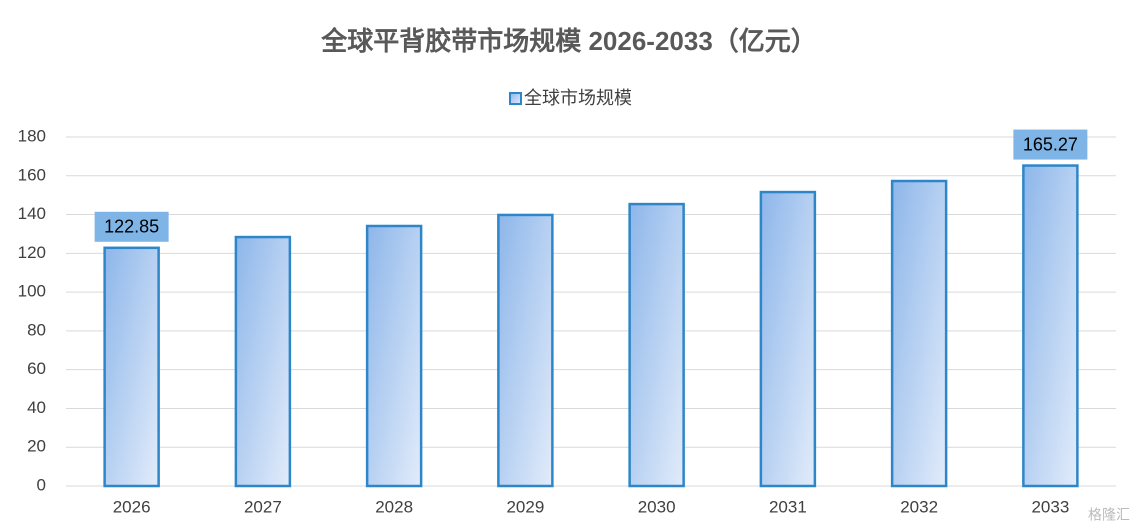 This screenshot has width=1139, height=532. I want to click on y-tick-label: 20, so click(36, 446).